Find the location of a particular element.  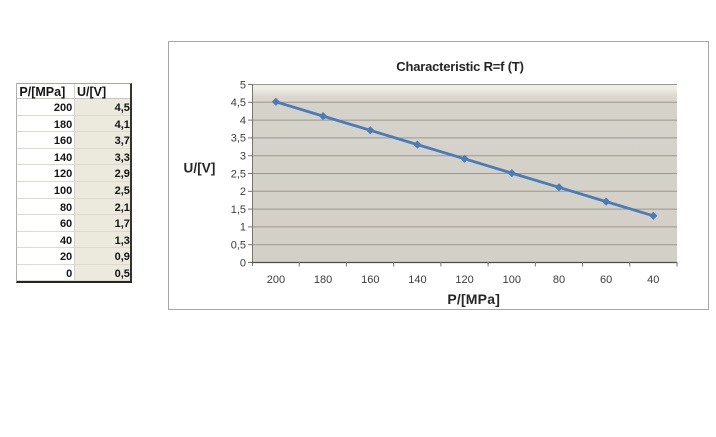

svg-text: U/[V] is located at coordinates (200, 168).